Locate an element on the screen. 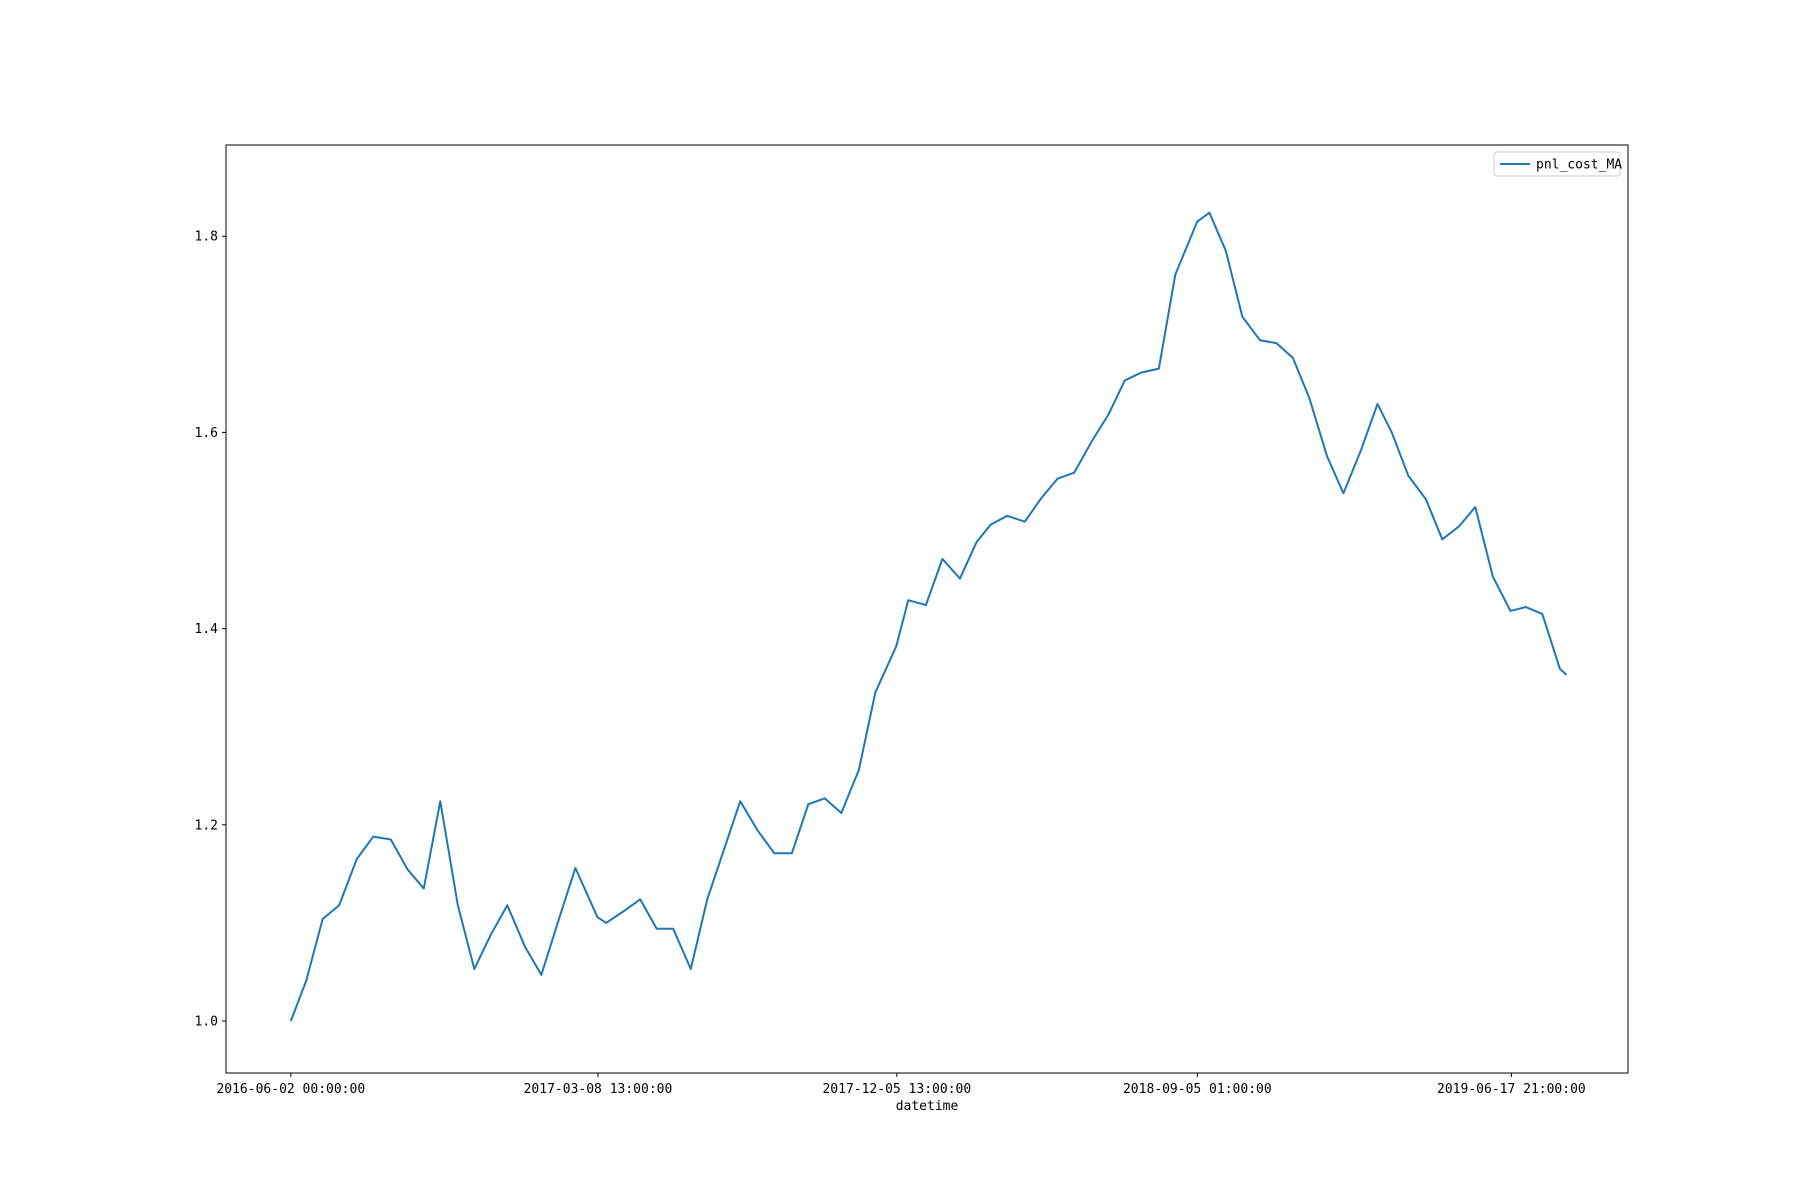  x-tick-label: 2016-06-02 00:00:00 is located at coordinates (290, 1089).